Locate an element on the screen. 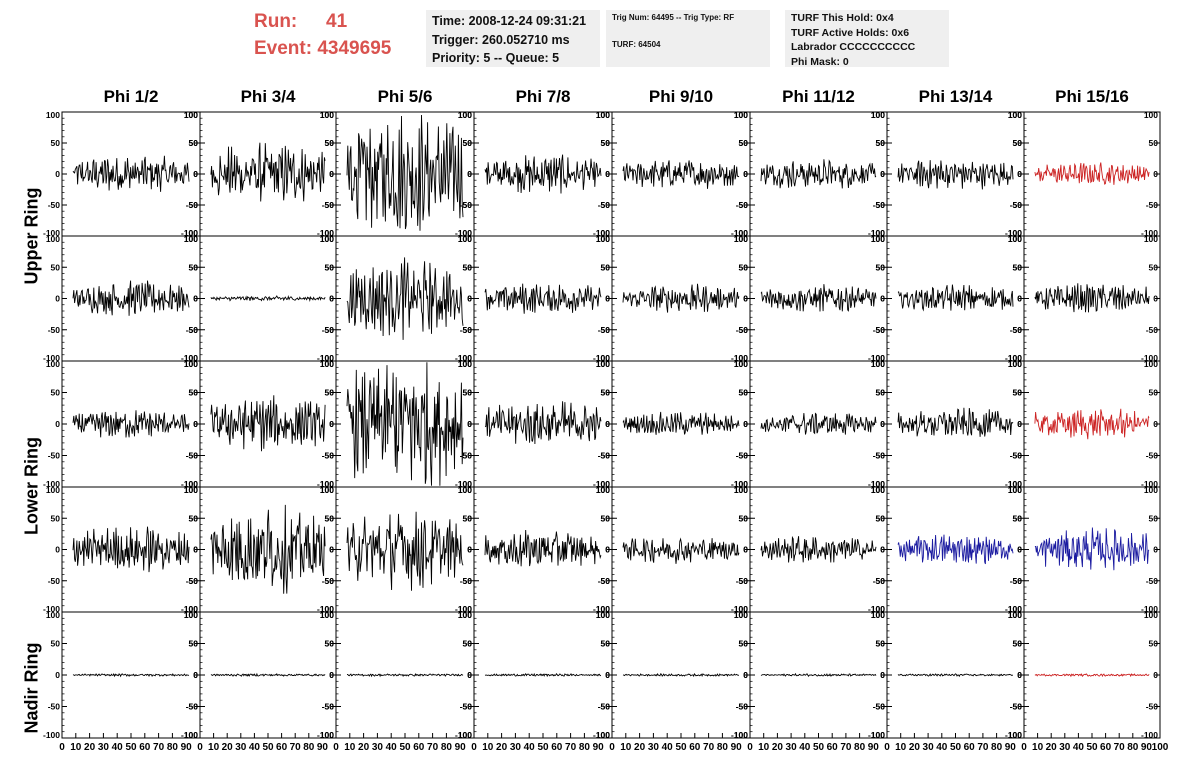  panel-frame is located at coordinates (543, 174).